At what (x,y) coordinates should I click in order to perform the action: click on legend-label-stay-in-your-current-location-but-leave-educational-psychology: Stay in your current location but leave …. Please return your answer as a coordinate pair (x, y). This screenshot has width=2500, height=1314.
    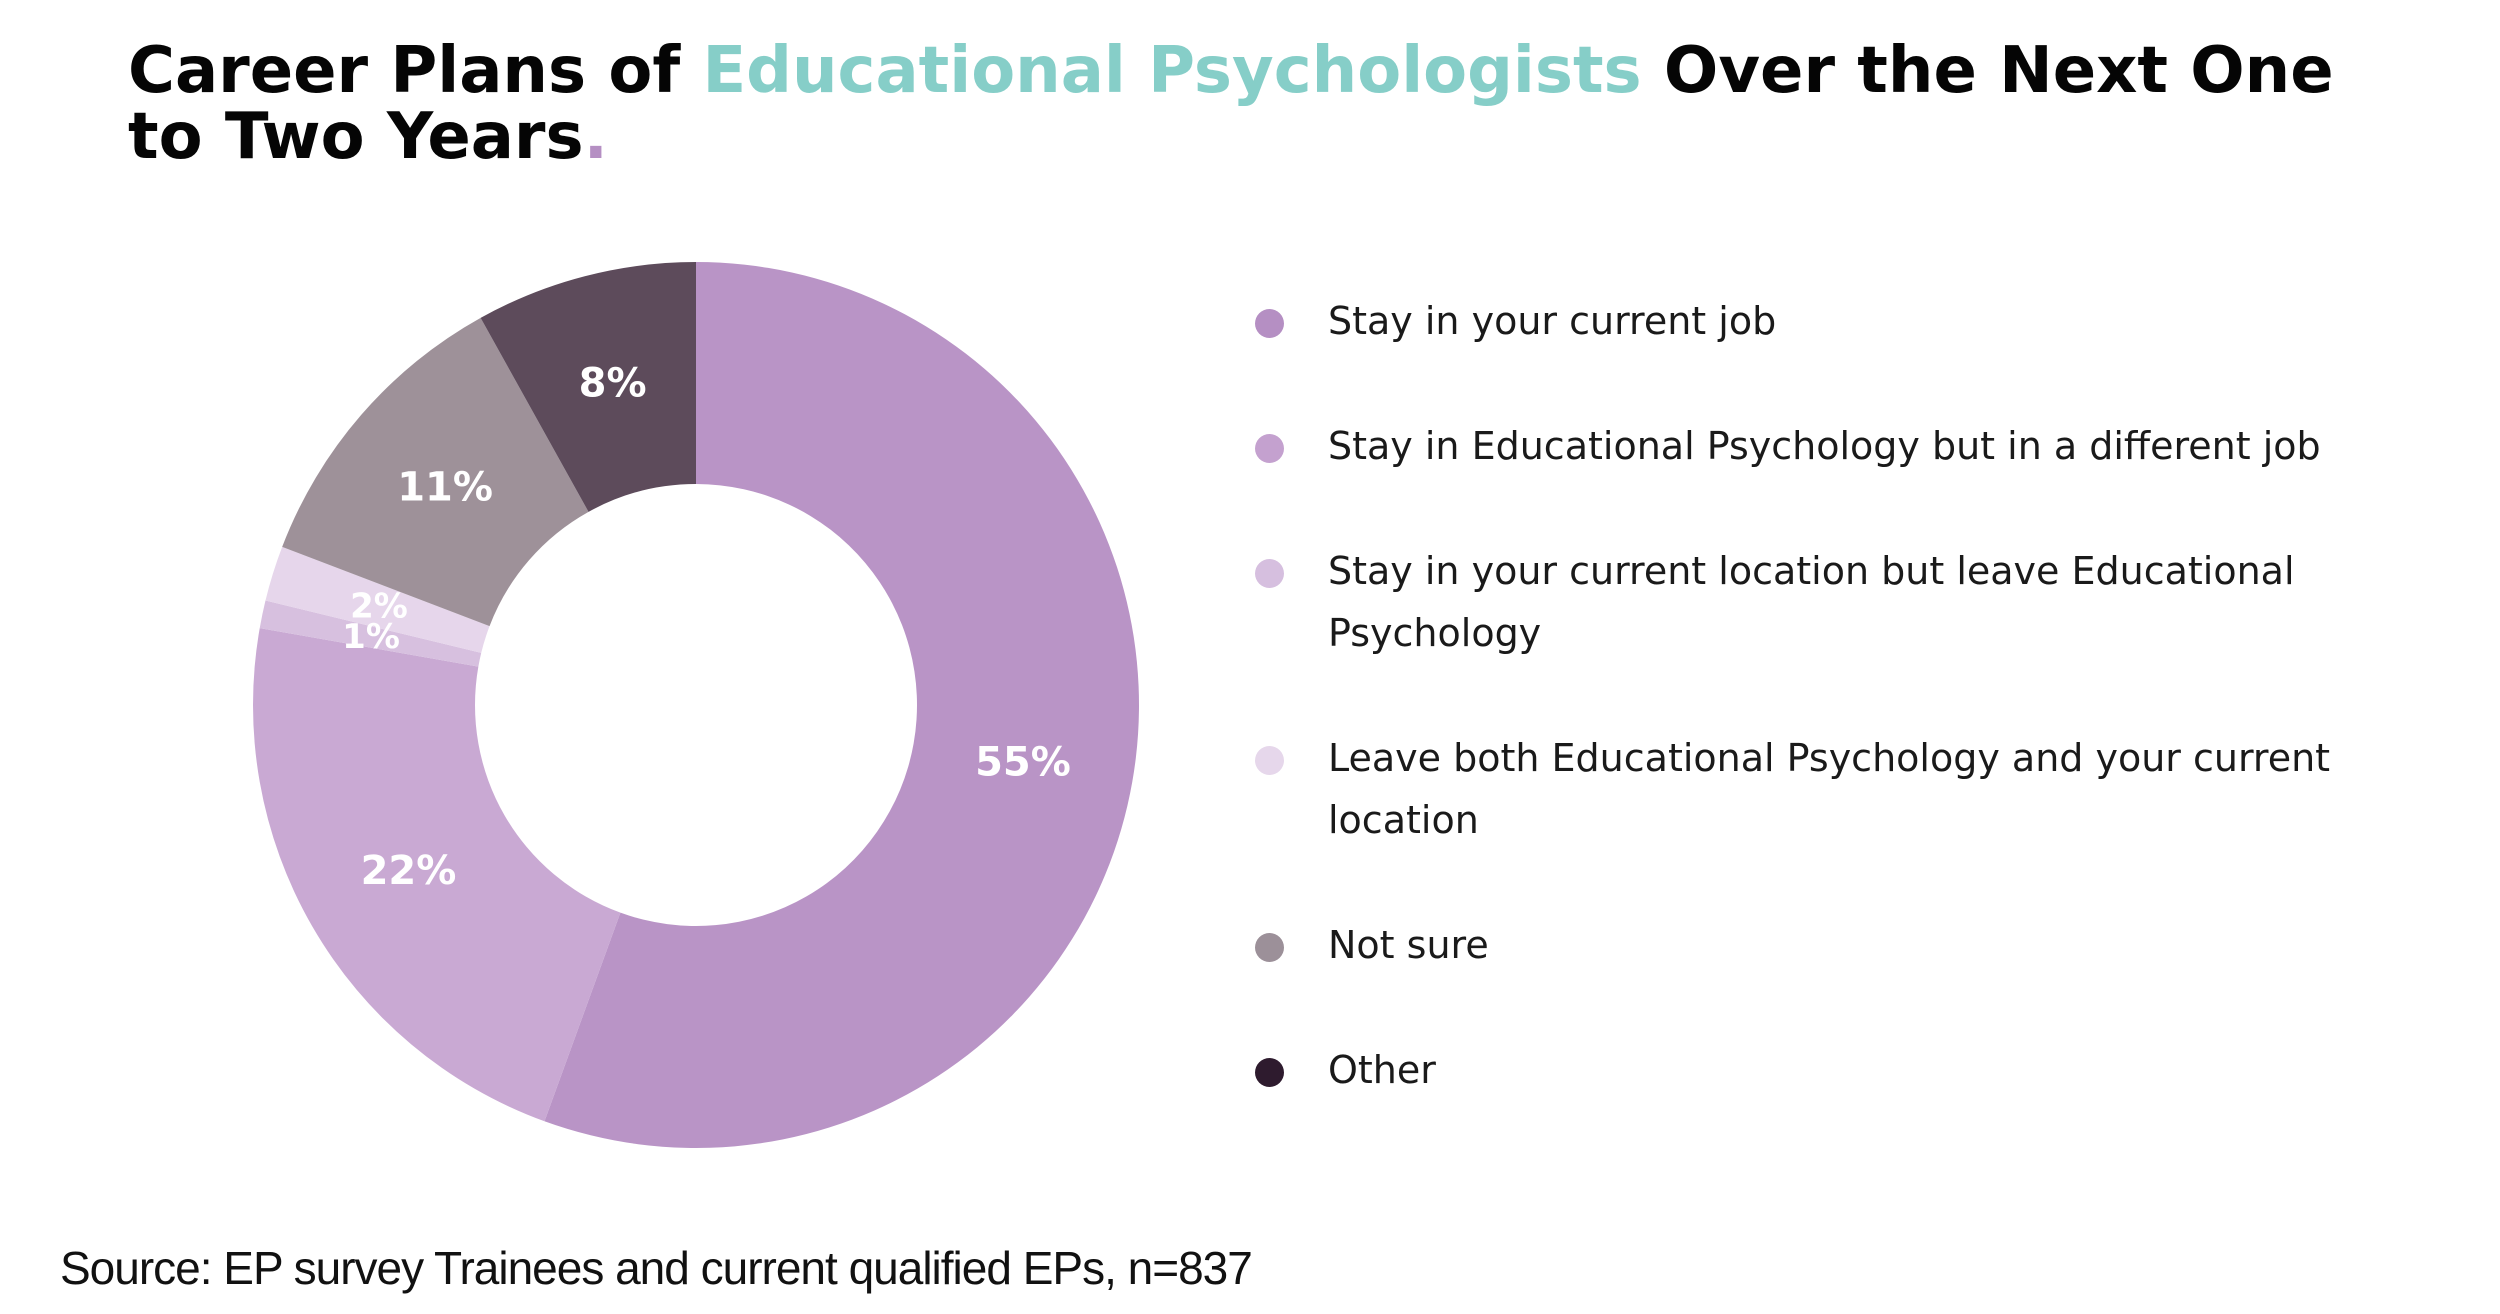
    Looking at the image, I should click on (1811, 602).